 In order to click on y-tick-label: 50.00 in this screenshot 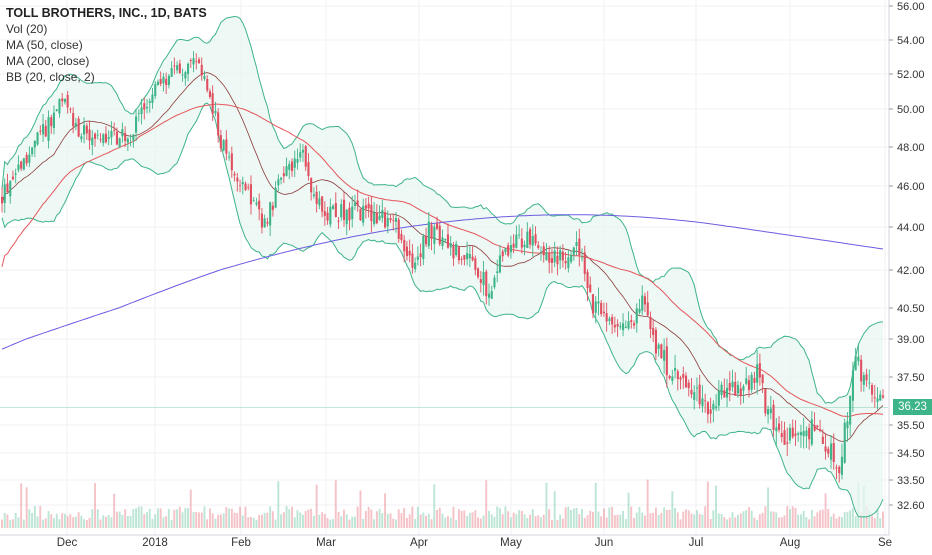, I will do `click(911, 110)`.